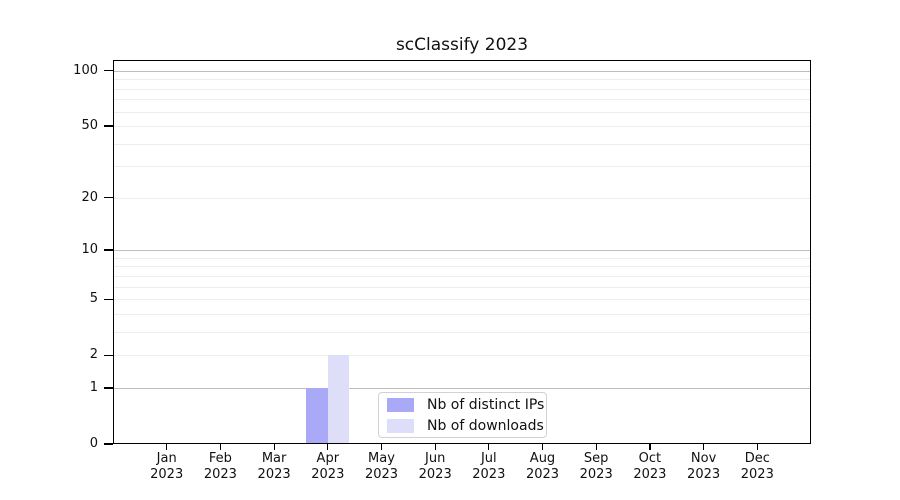  I want to click on x-tick-label: Feb 2023, so click(220, 466).